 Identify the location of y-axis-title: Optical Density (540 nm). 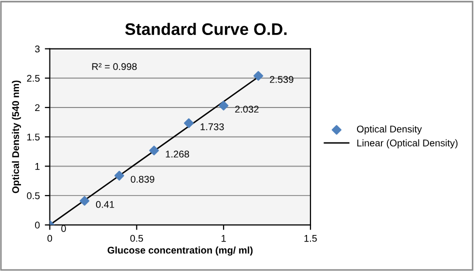
(16, 137).